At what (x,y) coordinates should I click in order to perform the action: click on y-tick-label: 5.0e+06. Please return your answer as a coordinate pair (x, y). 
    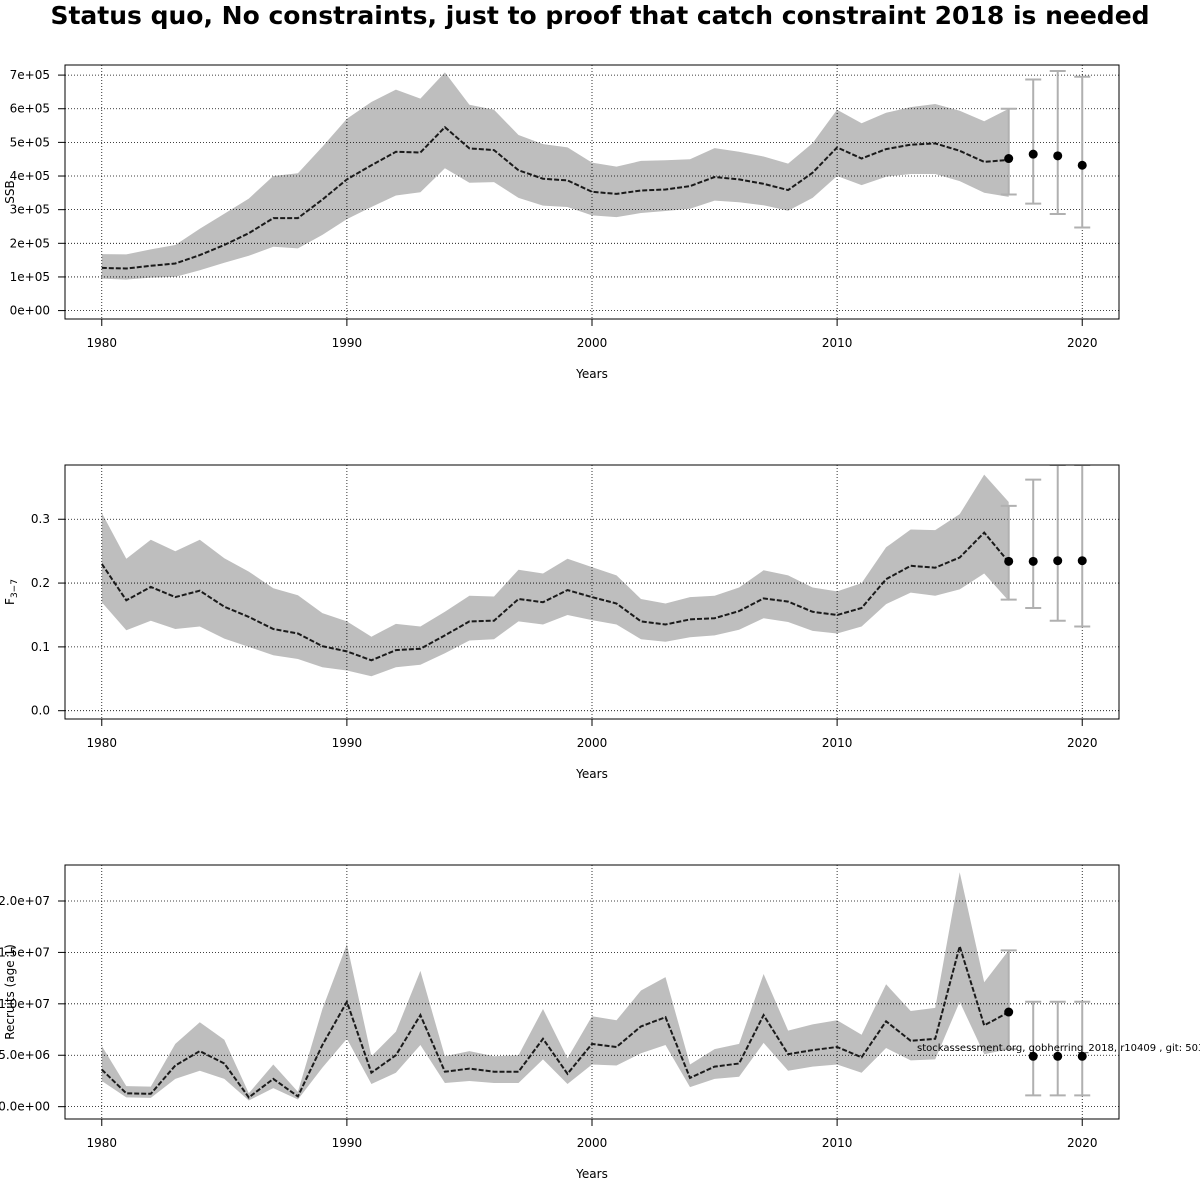
    Looking at the image, I should click on (25, 1055).